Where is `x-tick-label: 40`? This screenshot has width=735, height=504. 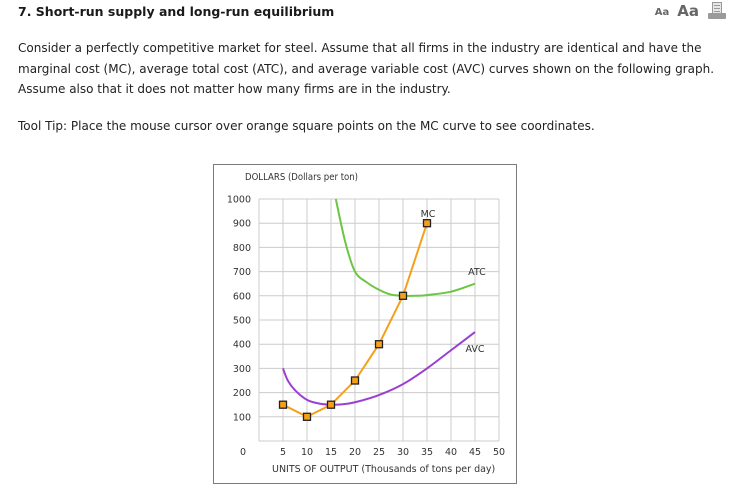 x-tick-label: 40 is located at coordinates (451, 452).